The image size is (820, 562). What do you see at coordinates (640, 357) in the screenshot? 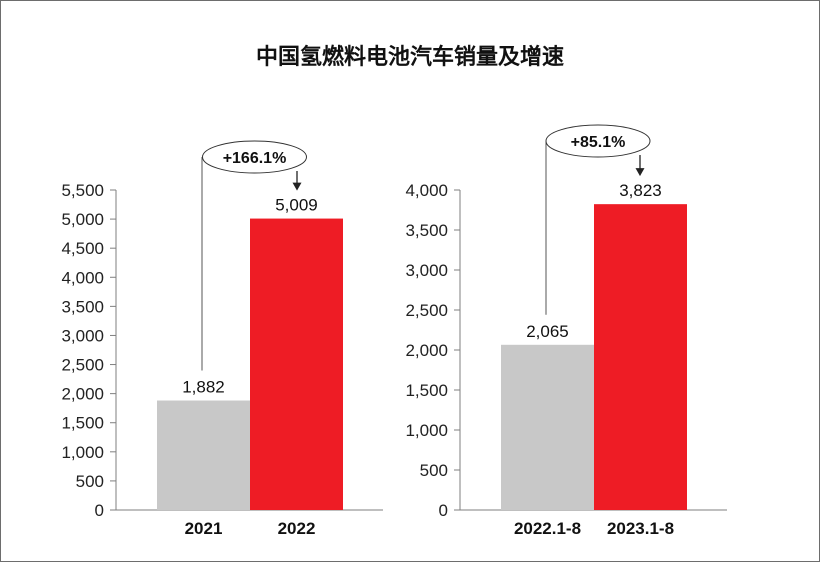
I see `bar-2023.1-8` at bounding box center [640, 357].